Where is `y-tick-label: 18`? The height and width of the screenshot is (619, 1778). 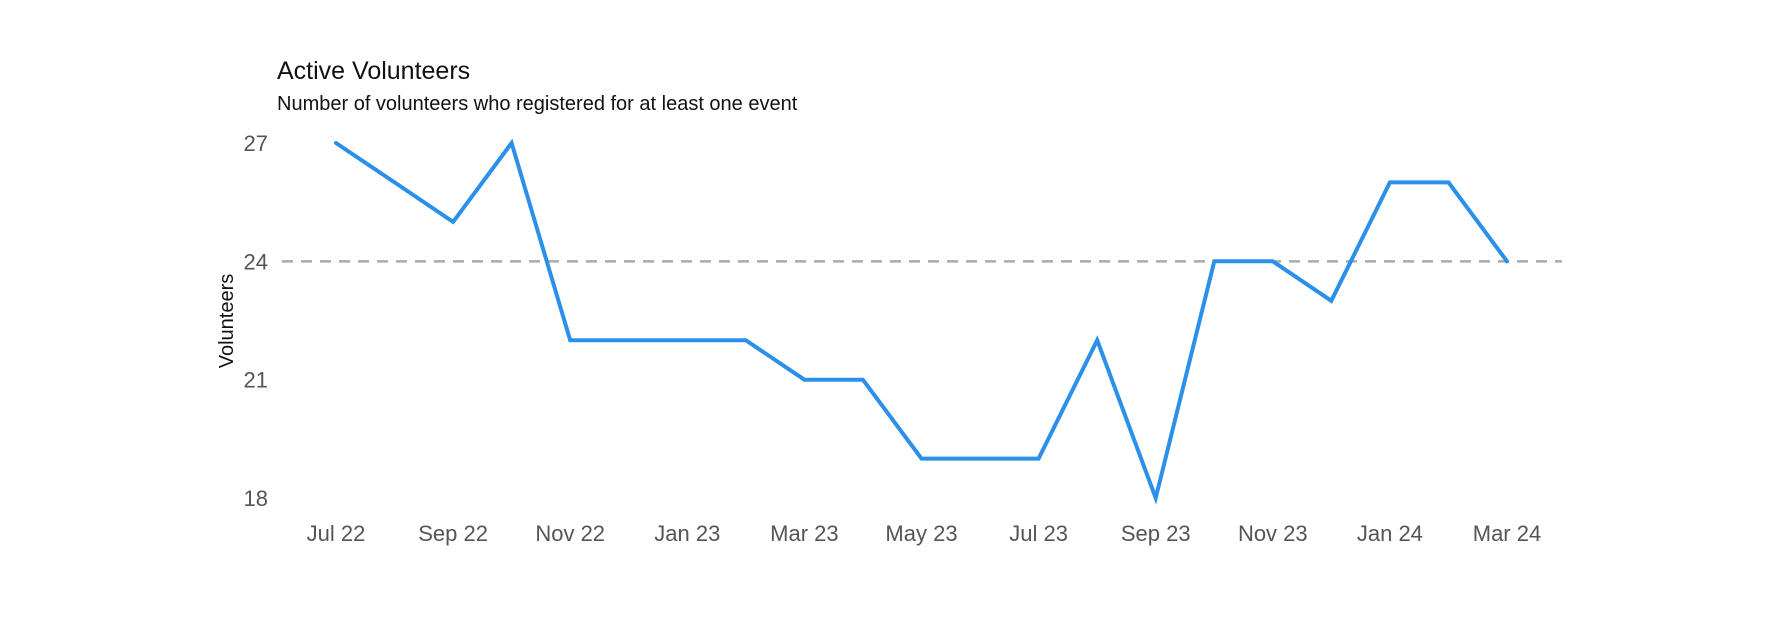
y-tick-label: 18 is located at coordinates (256, 498).